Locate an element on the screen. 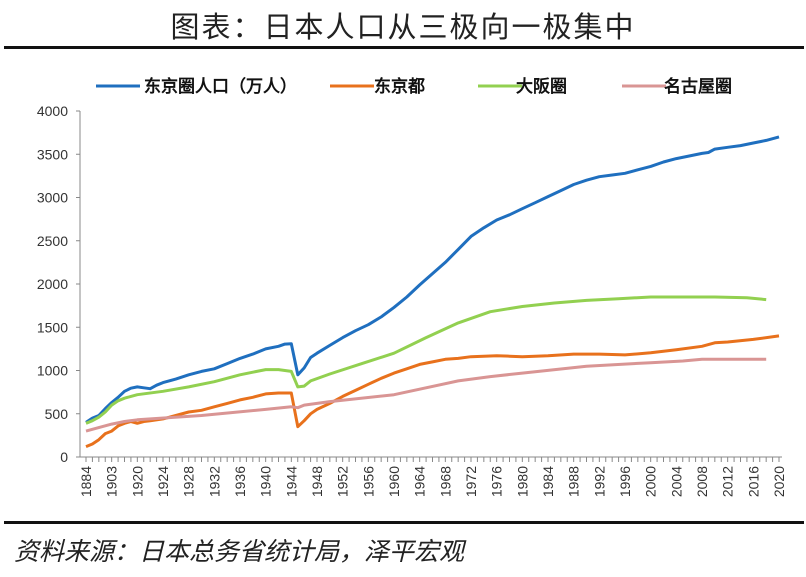 This screenshot has height=577, width=806. x-tick-label: 2000 is located at coordinates (651, 481).